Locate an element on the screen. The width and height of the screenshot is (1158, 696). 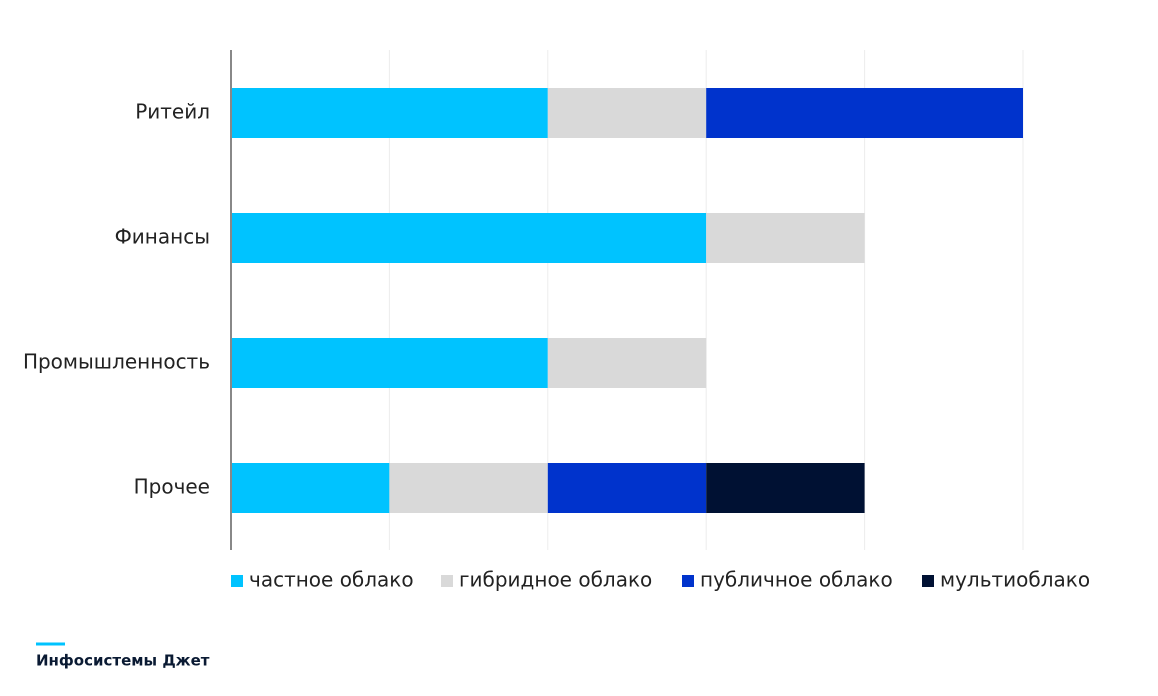
legend-label: гибридное облако is located at coordinates (555, 580).